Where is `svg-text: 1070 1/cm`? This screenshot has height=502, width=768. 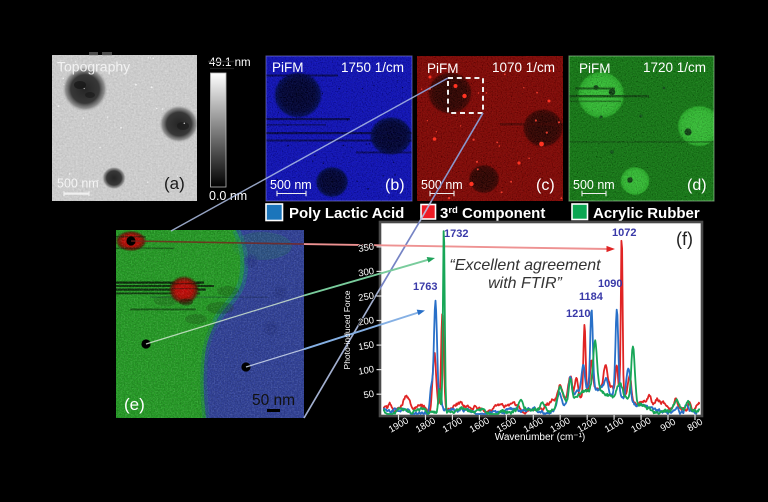 svg-text: 1070 1/cm is located at coordinates (523, 67).